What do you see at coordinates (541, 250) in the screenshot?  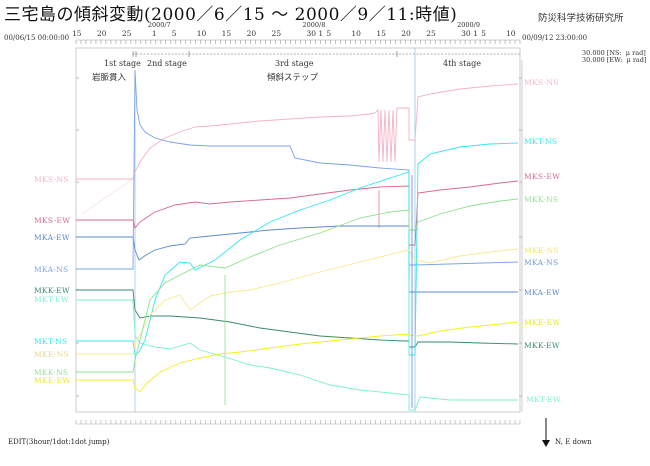 I see `label-right-mke-ns: MKE-NS` at bounding box center [541, 250].